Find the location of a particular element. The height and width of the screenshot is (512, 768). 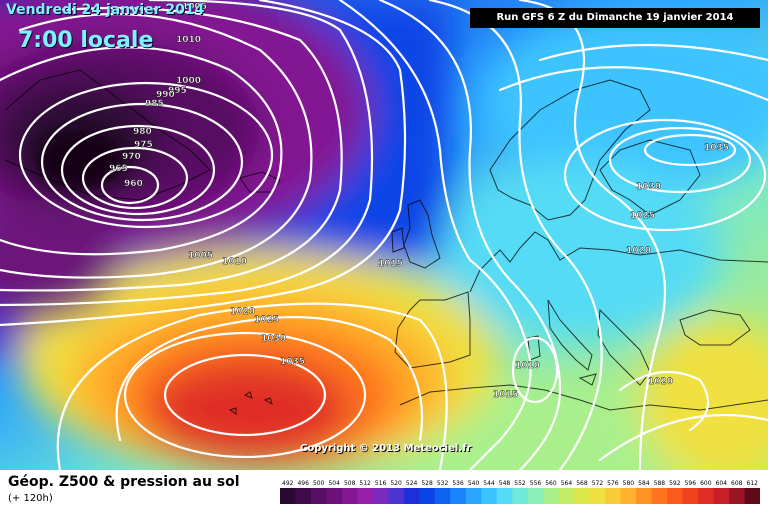

legend-value: 600 is located at coordinates (706, 483).